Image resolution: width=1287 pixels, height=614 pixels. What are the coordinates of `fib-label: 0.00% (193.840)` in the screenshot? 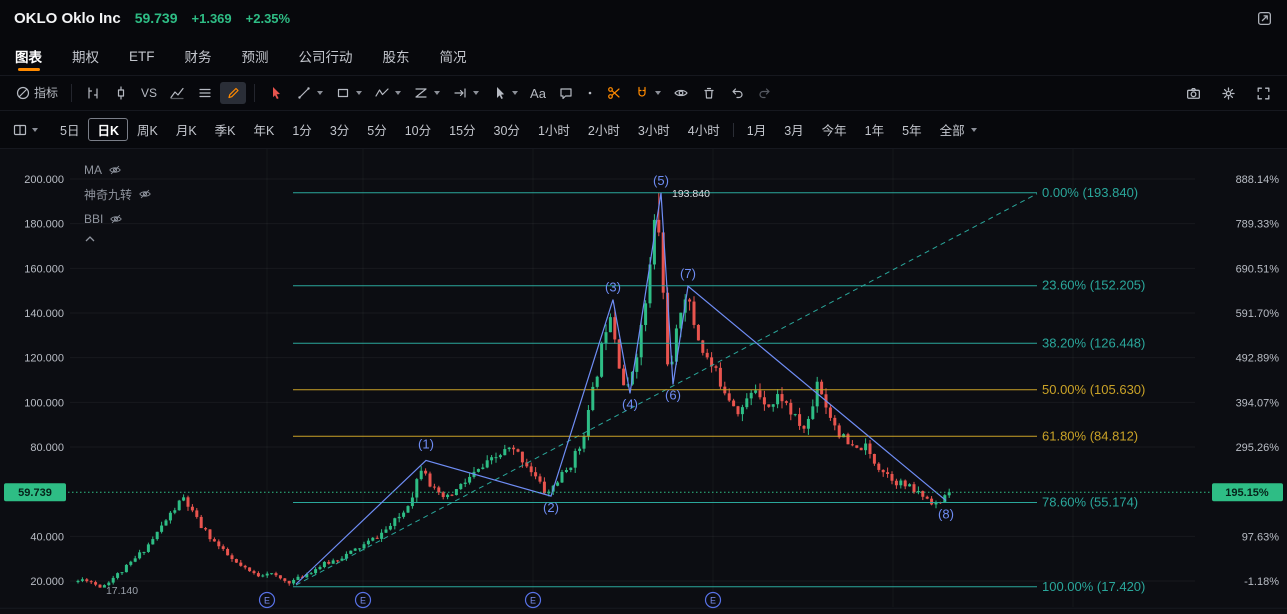 It's located at (1090, 192).